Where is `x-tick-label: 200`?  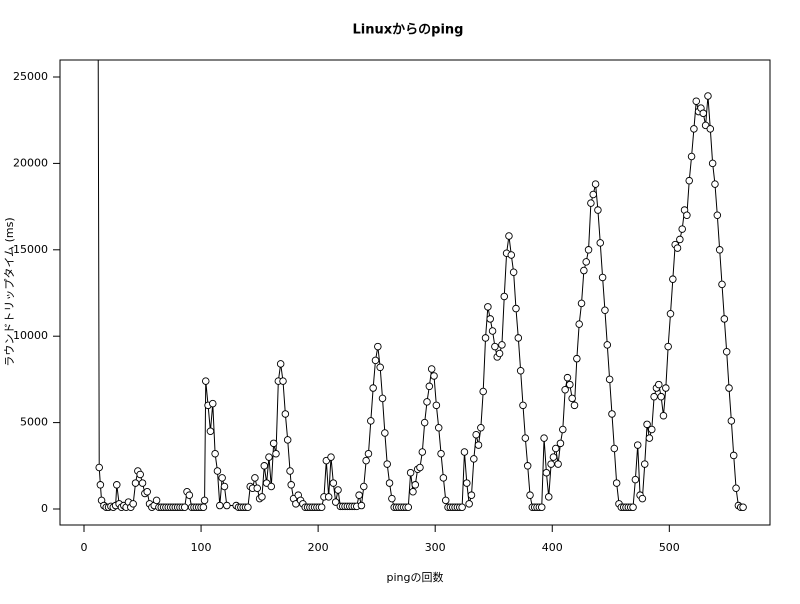
x-tick-label: 200 is located at coordinates (318, 547).